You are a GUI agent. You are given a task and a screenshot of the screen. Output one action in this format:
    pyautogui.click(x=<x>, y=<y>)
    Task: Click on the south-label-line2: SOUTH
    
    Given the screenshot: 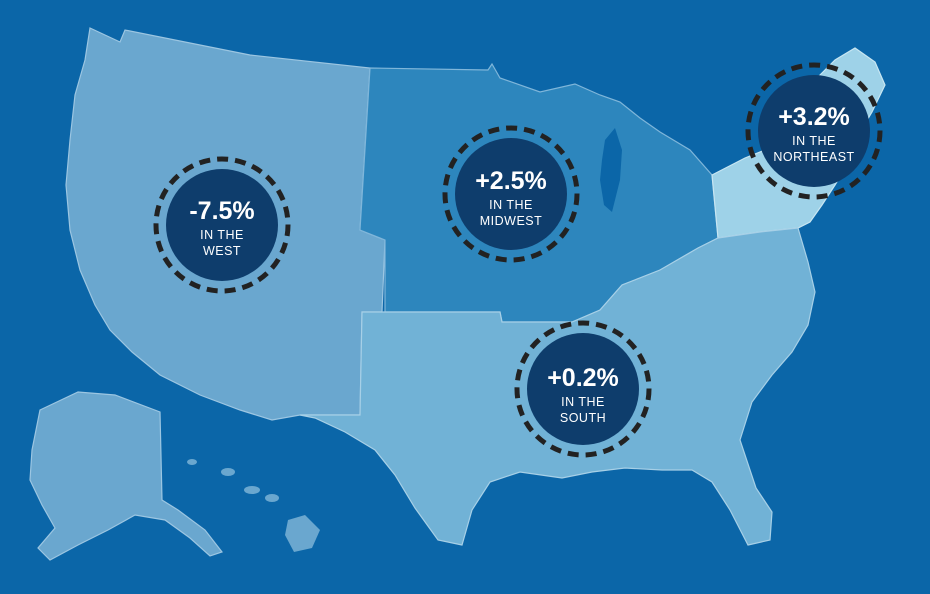 What is the action you would take?
    pyautogui.click(x=583, y=418)
    